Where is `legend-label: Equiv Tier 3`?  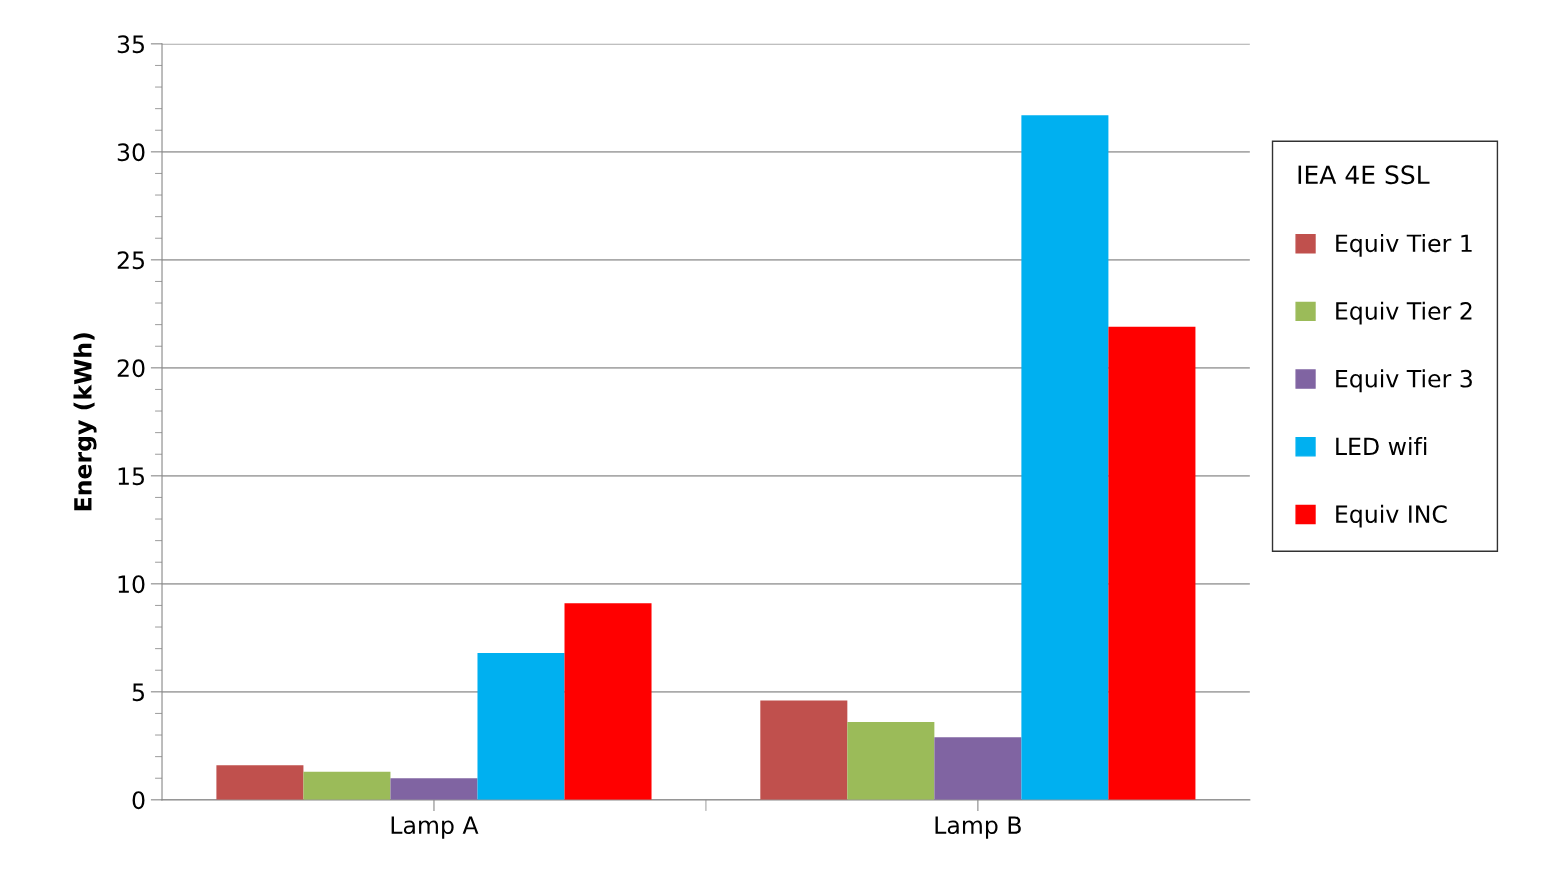
legend-label: Equiv Tier 3 is located at coordinates (1404, 381).